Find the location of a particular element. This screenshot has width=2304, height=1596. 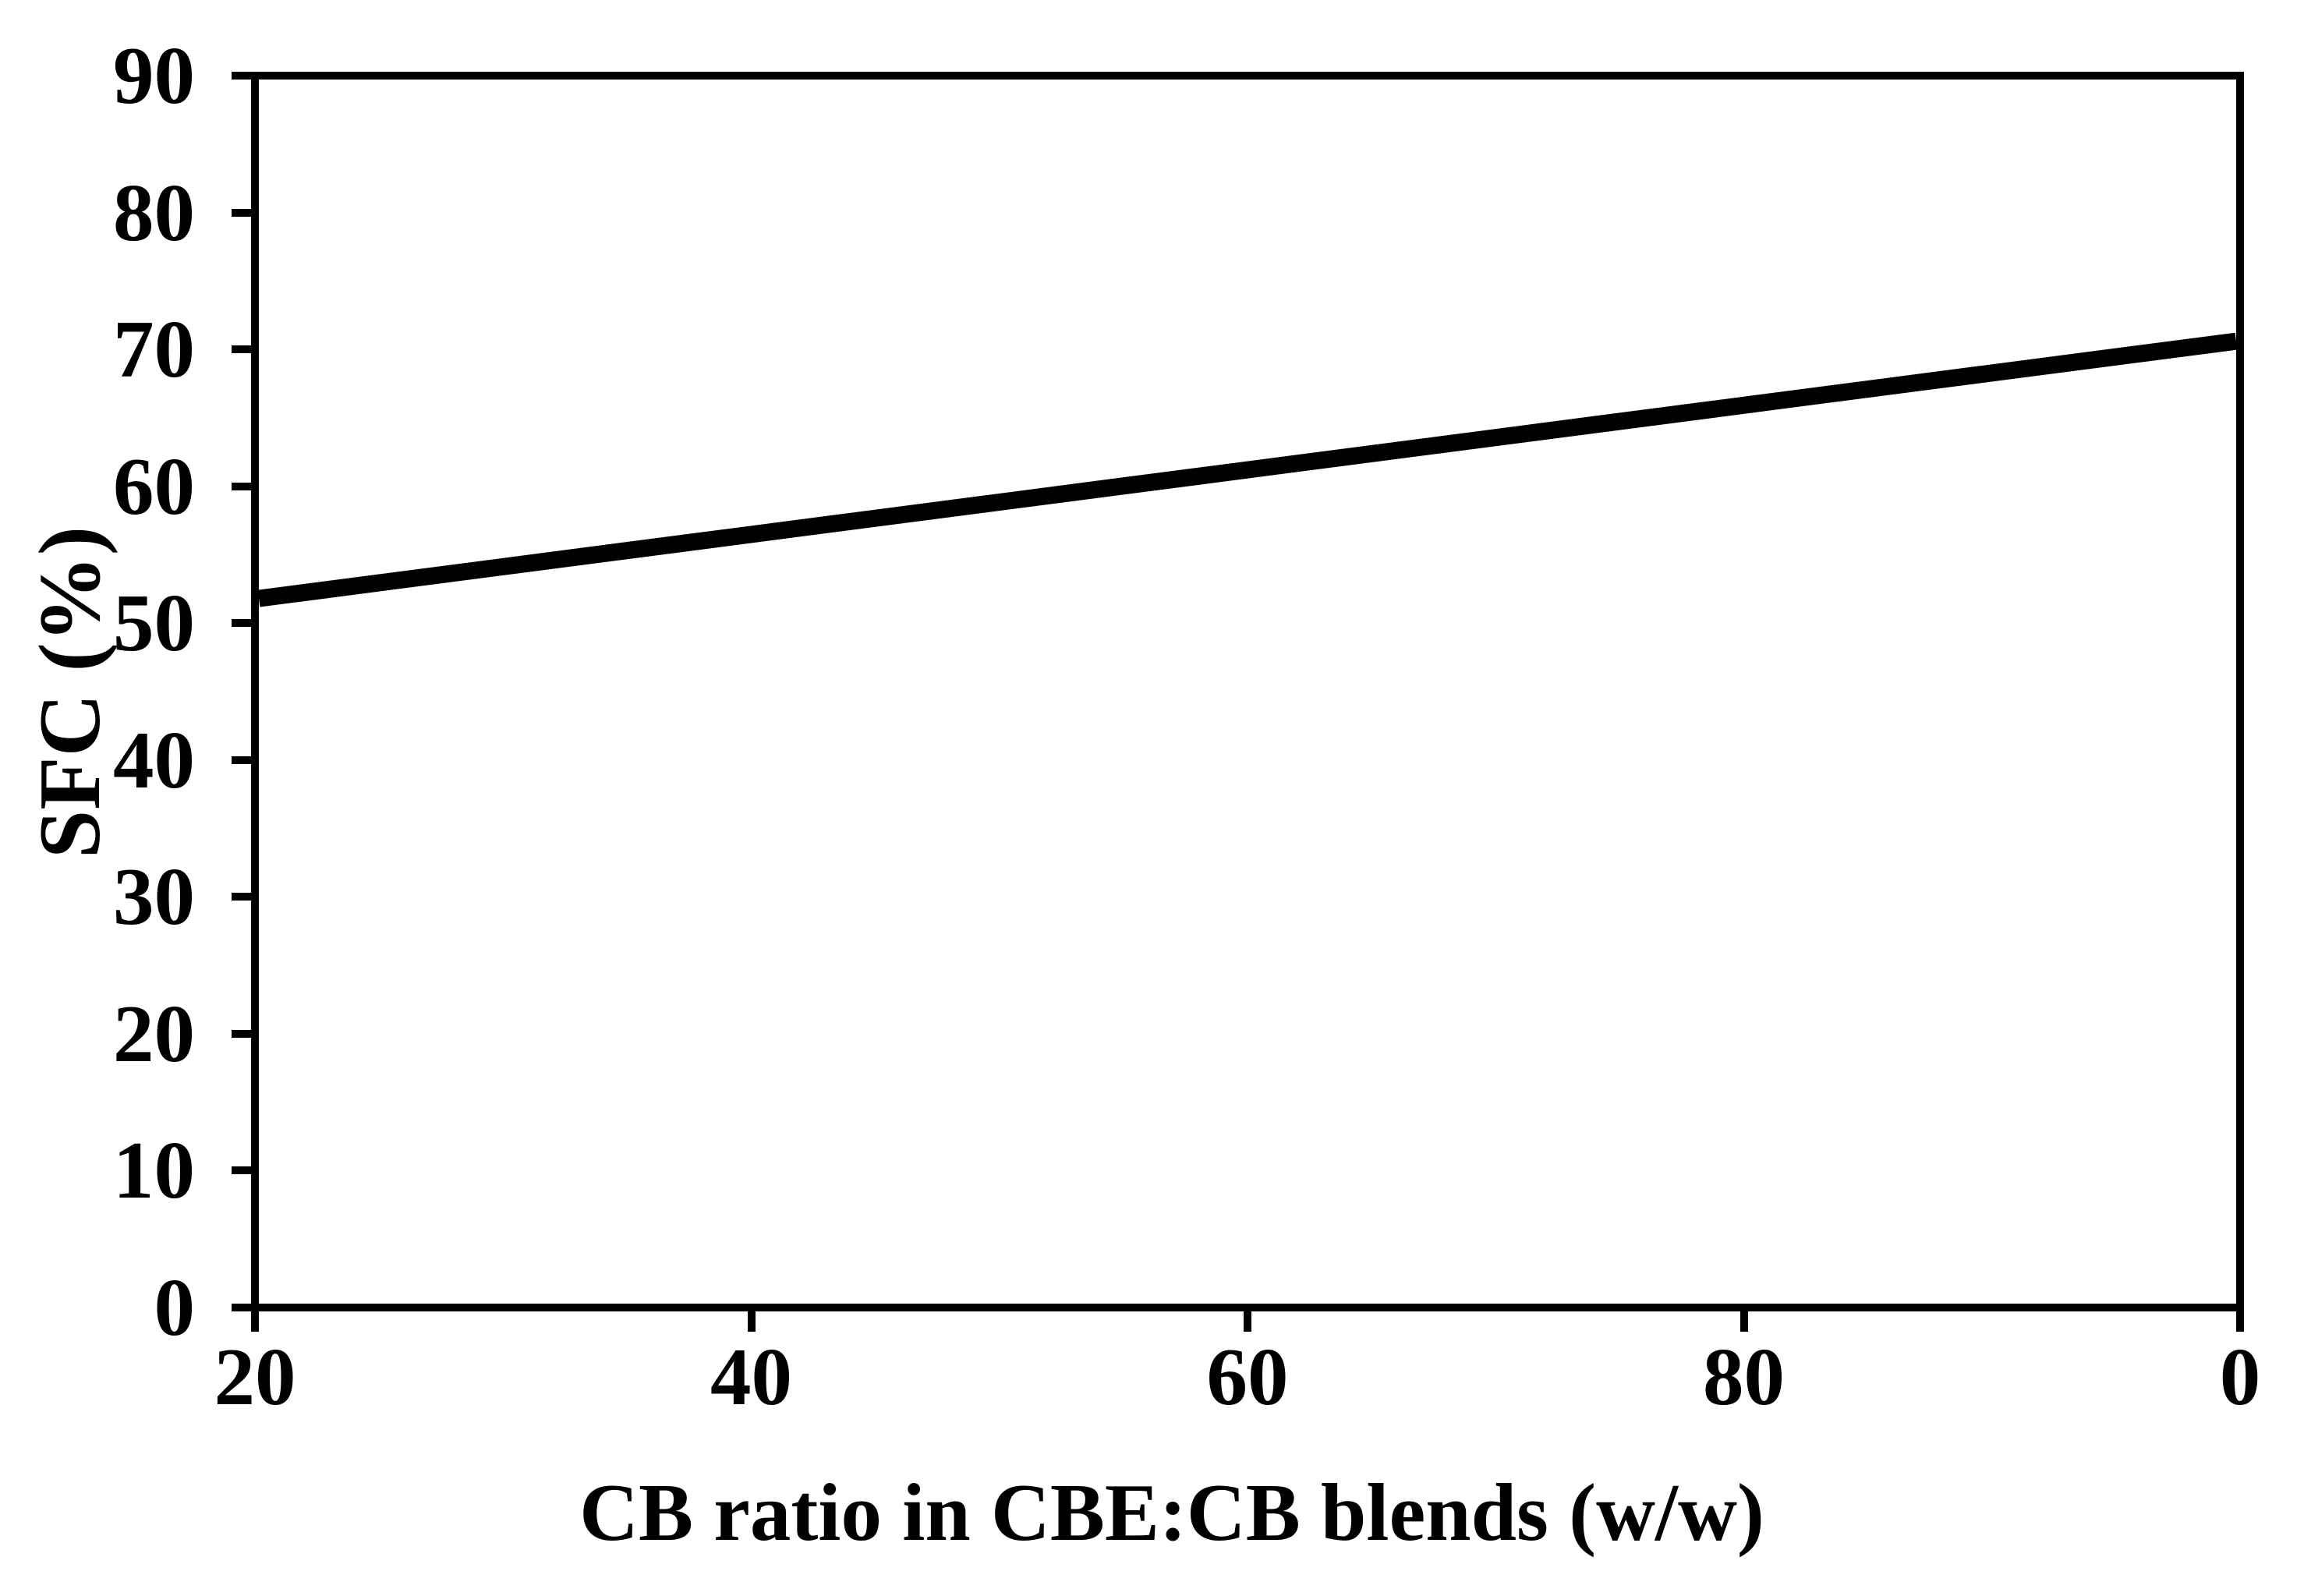

y-tick-label: 80 is located at coordinates (154, 212).